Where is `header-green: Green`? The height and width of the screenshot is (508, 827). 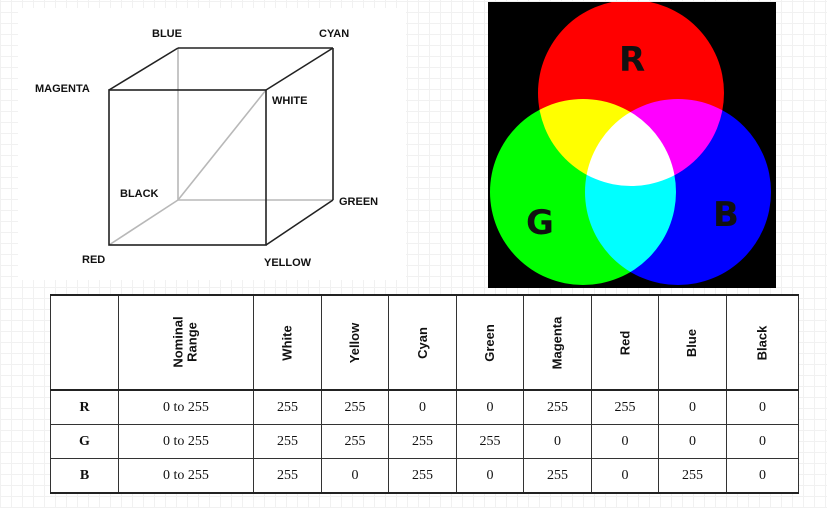 header-green: Green is located at coordinates (490, 342).